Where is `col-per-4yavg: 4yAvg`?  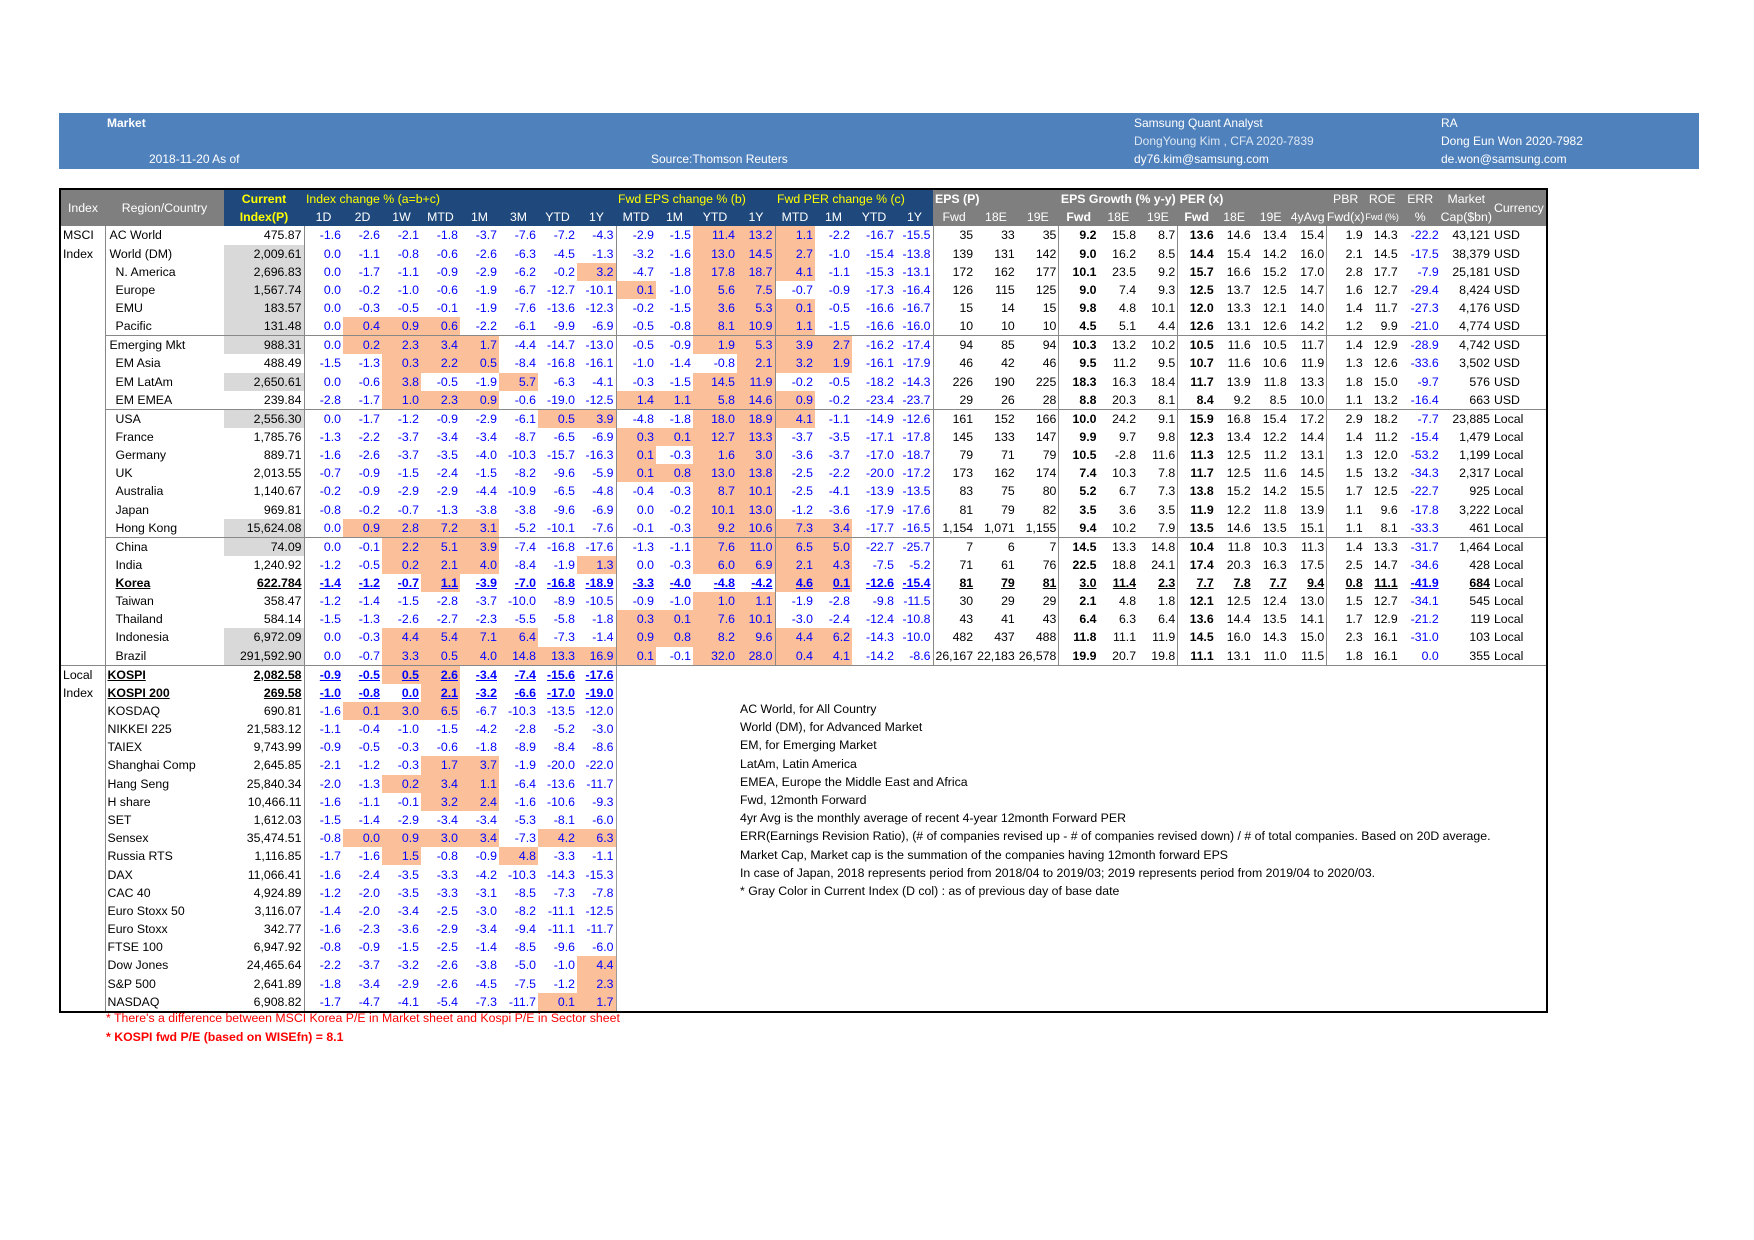 col-per-4yavg: 4yAvg is located at coordinates (1307, 217).